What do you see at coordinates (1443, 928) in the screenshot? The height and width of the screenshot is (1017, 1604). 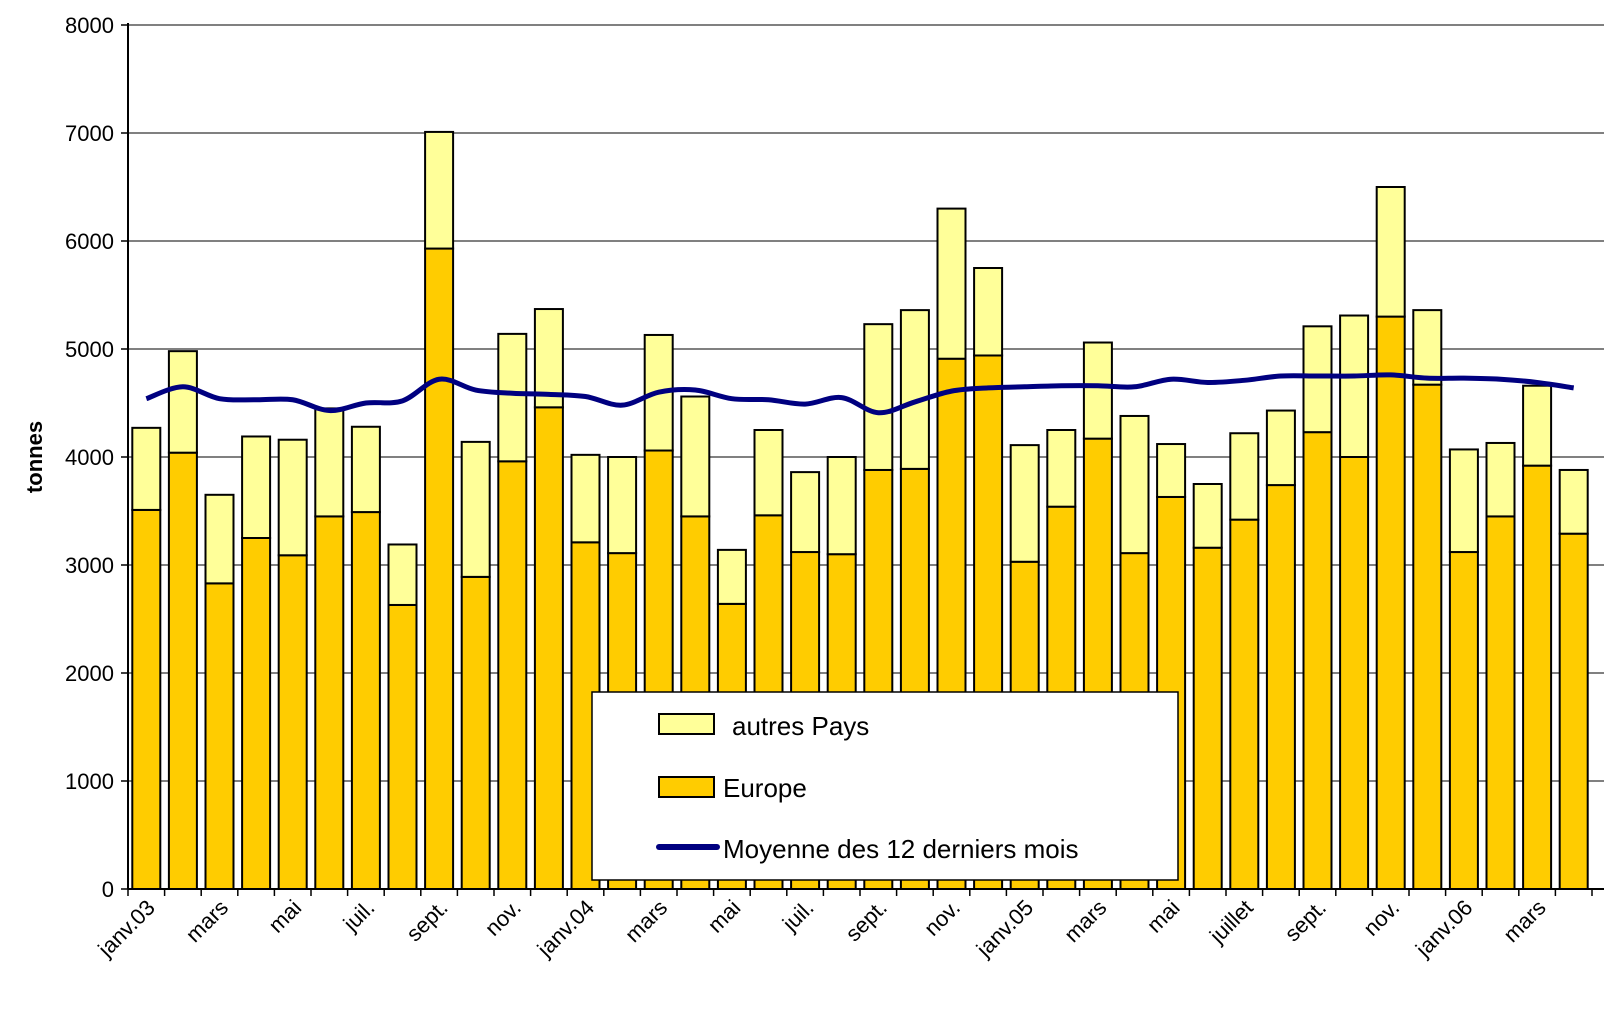 I see `x-tick-label: janv.06` at bounding box center [1443, 928].